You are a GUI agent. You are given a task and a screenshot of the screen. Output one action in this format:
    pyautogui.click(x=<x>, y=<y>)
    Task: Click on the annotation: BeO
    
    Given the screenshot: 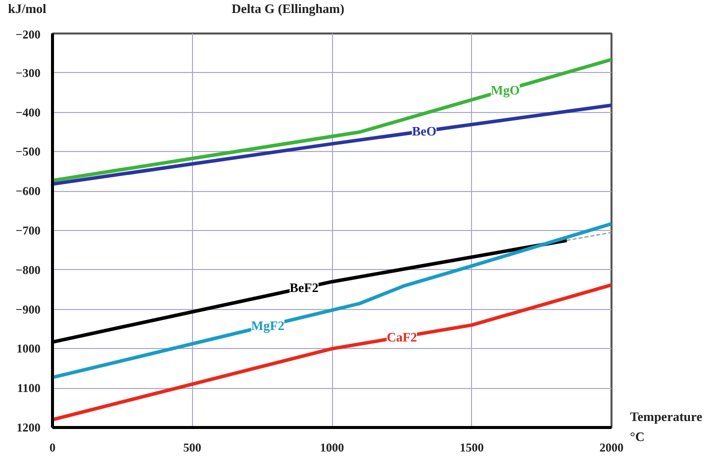 What is the action you would take?
    pyautogui.click(x=424, y=131)
    